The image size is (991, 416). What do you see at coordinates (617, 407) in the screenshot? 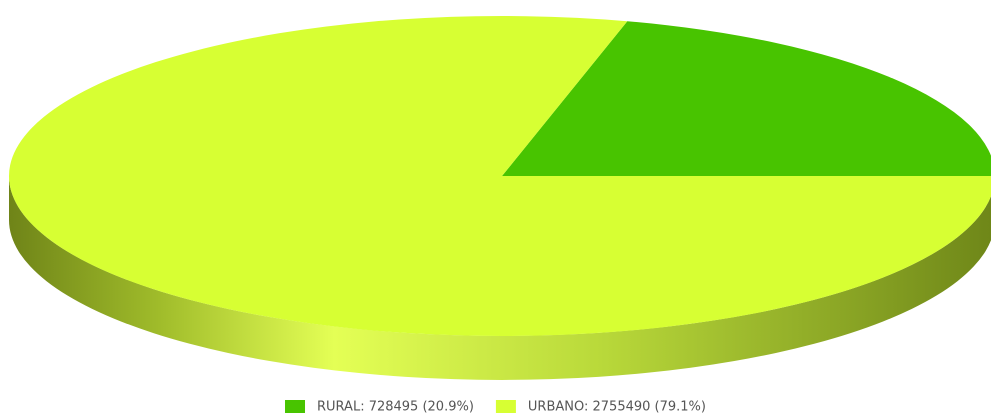
I see `legend-label: URBANO: 2755490 (79.1%)` at bounding box center [617, 407].